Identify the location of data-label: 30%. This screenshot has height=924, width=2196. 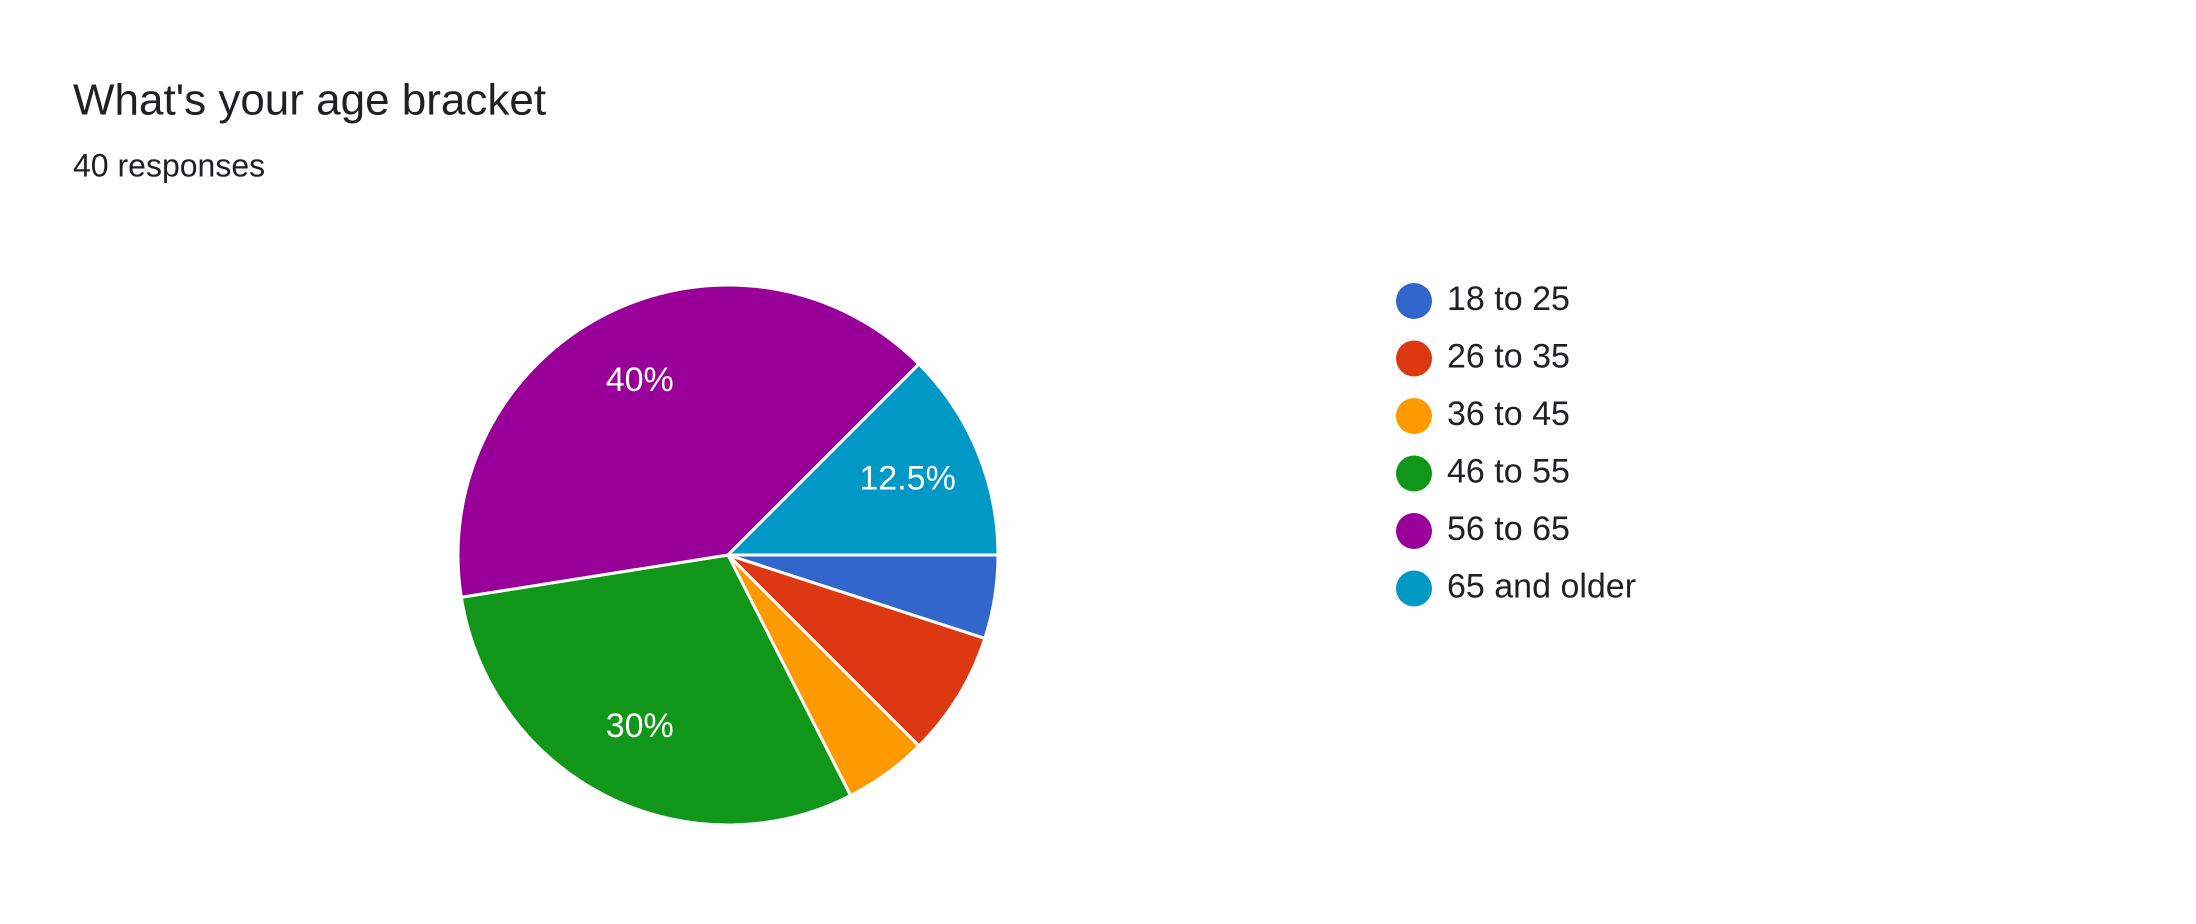
(640, 726).